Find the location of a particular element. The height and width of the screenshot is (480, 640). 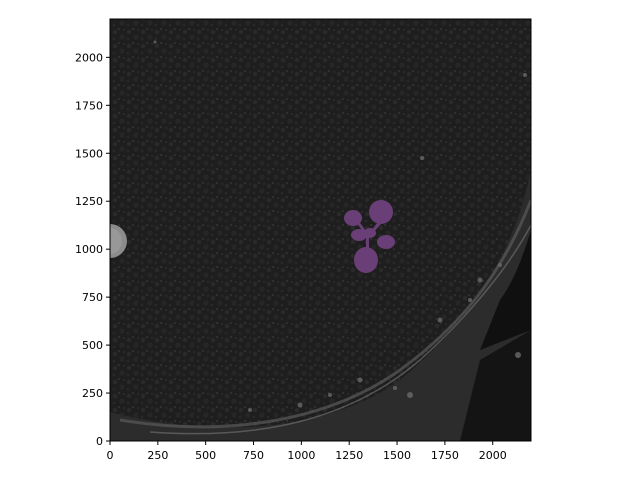

x-tick-label: 1500 is located at coordinates (397, 455).